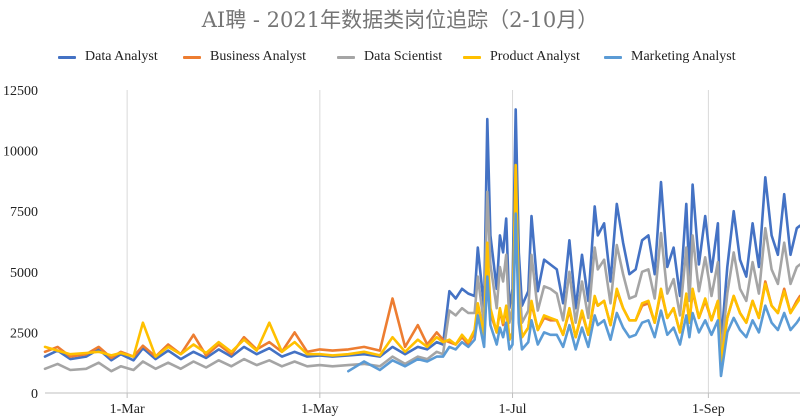 This screenshot has height=420, width=800. I want to click on legend-item-data-scientist: Data Scientist, so click(389, 57).